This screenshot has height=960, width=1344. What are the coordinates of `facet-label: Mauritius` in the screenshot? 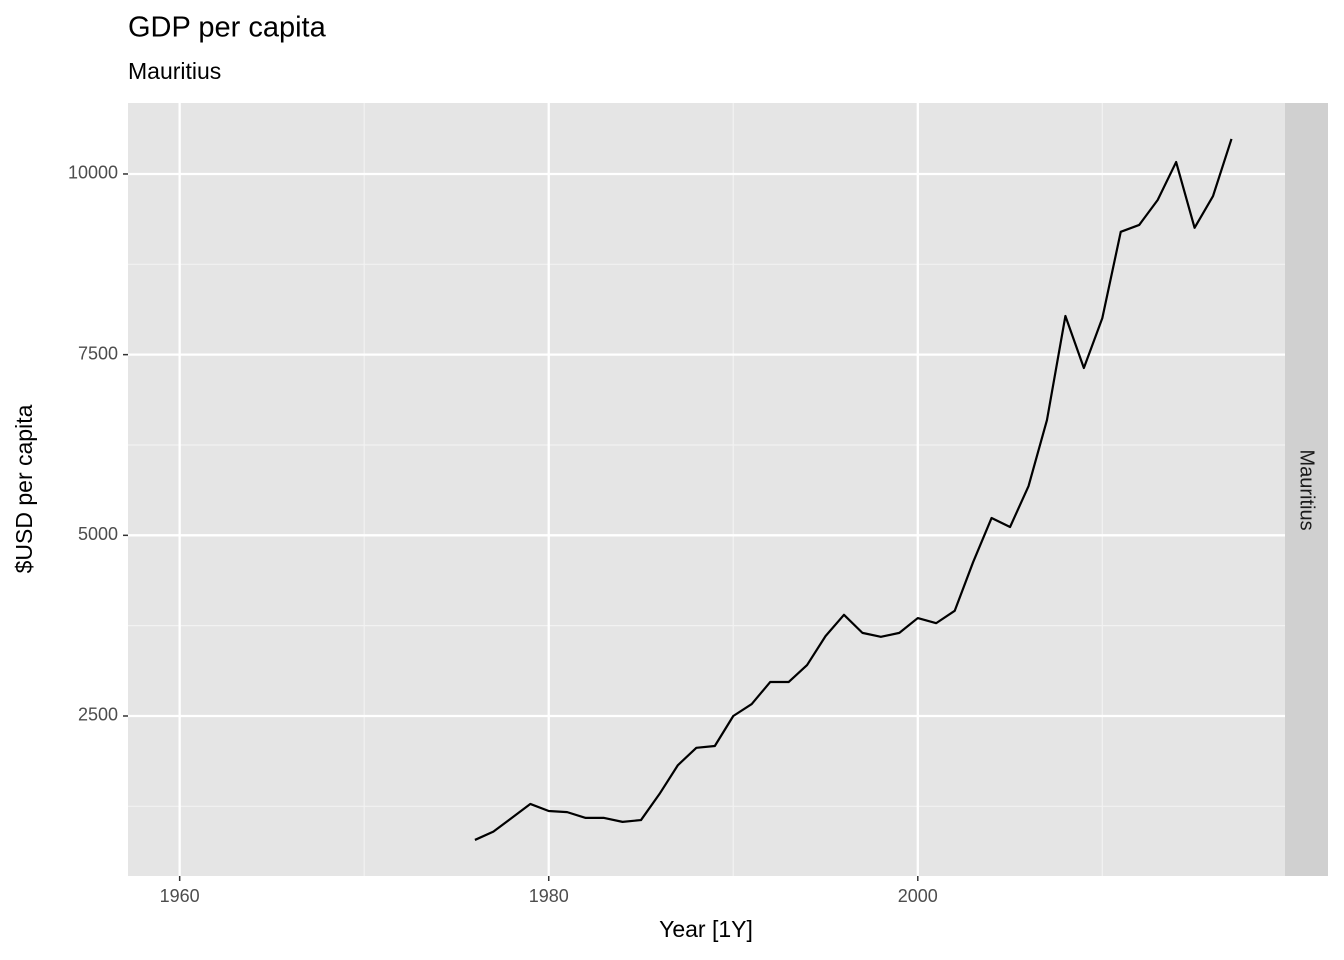 It's located at (1307, 489).